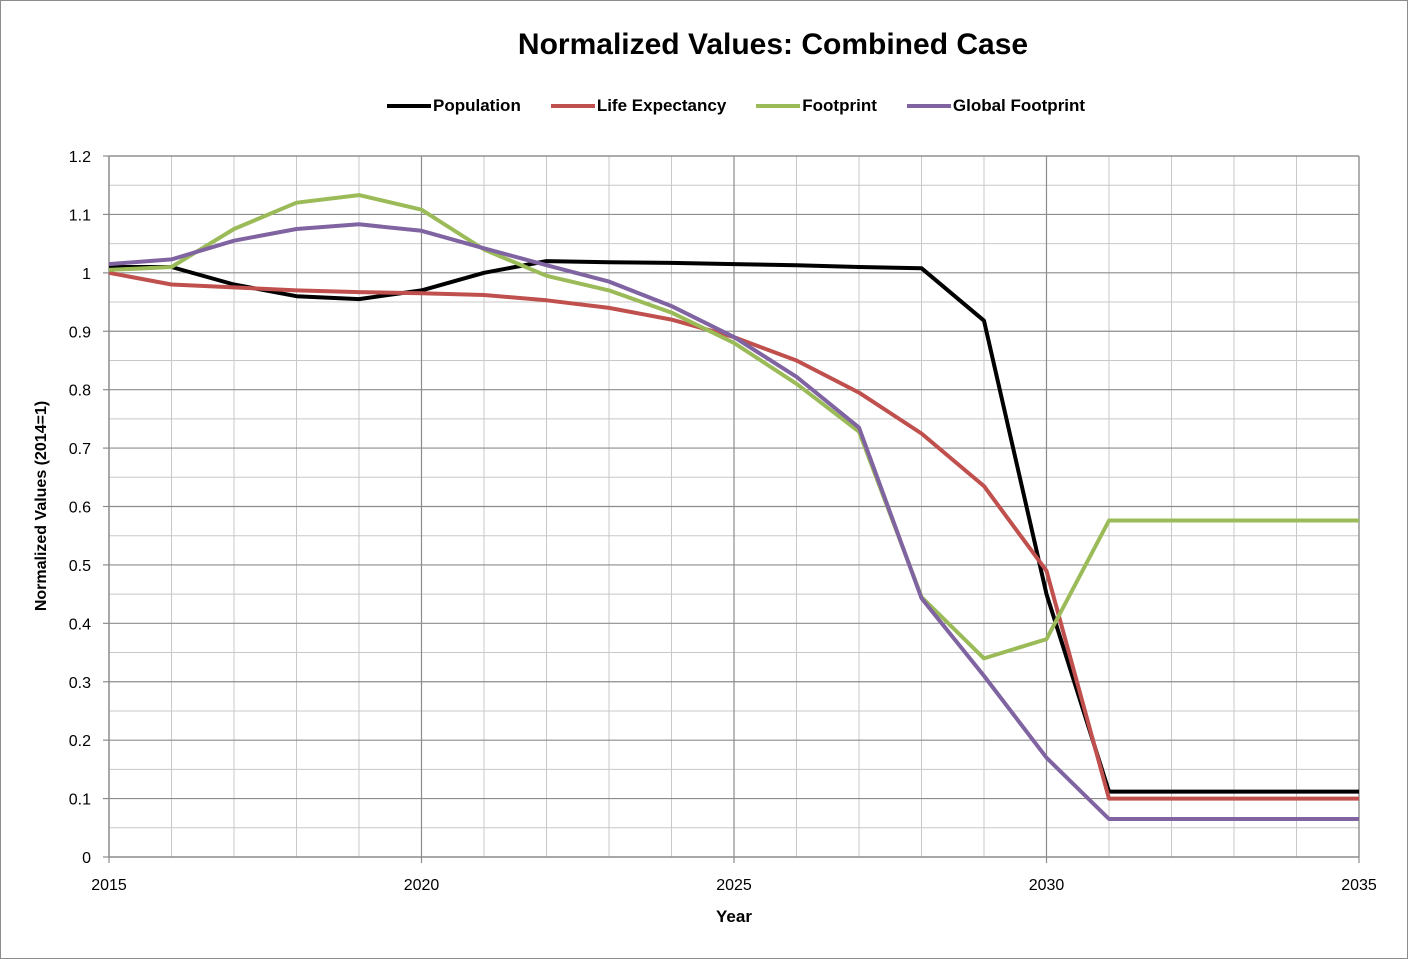 The height and width of the screenshot is (959, 1408). What do you see at coordinates (80, 215) in the screenshot?
I see `y-tick-label: 1.1` at bounding box center [80, 215].